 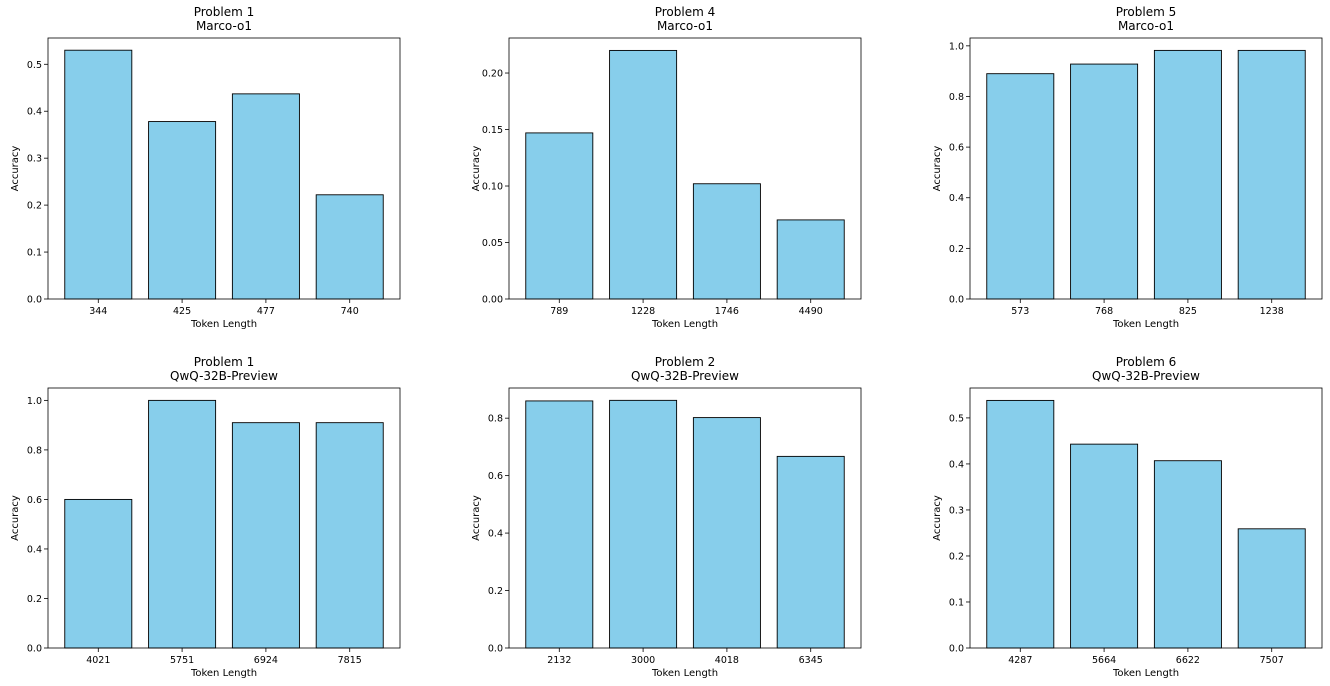 I want to click on x-tick-label: 6345, so click(x=811, y=660).